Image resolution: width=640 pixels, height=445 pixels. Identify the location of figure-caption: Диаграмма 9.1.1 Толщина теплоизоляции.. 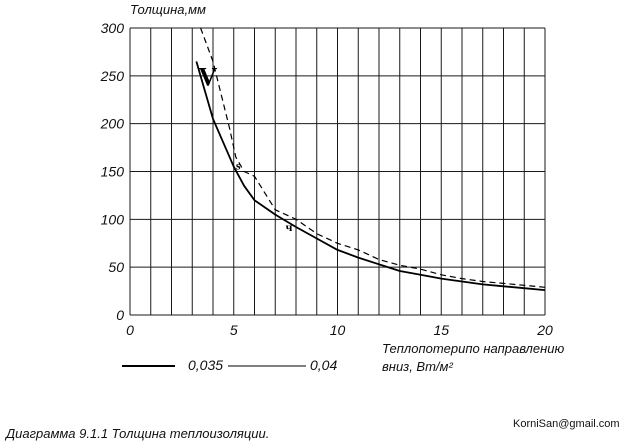
(138, 433).